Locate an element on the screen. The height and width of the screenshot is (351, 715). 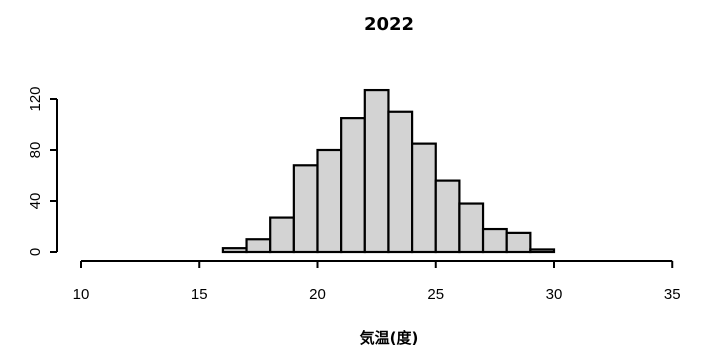
x-tick-label-5: 35 is located at coordinates (672, 294).